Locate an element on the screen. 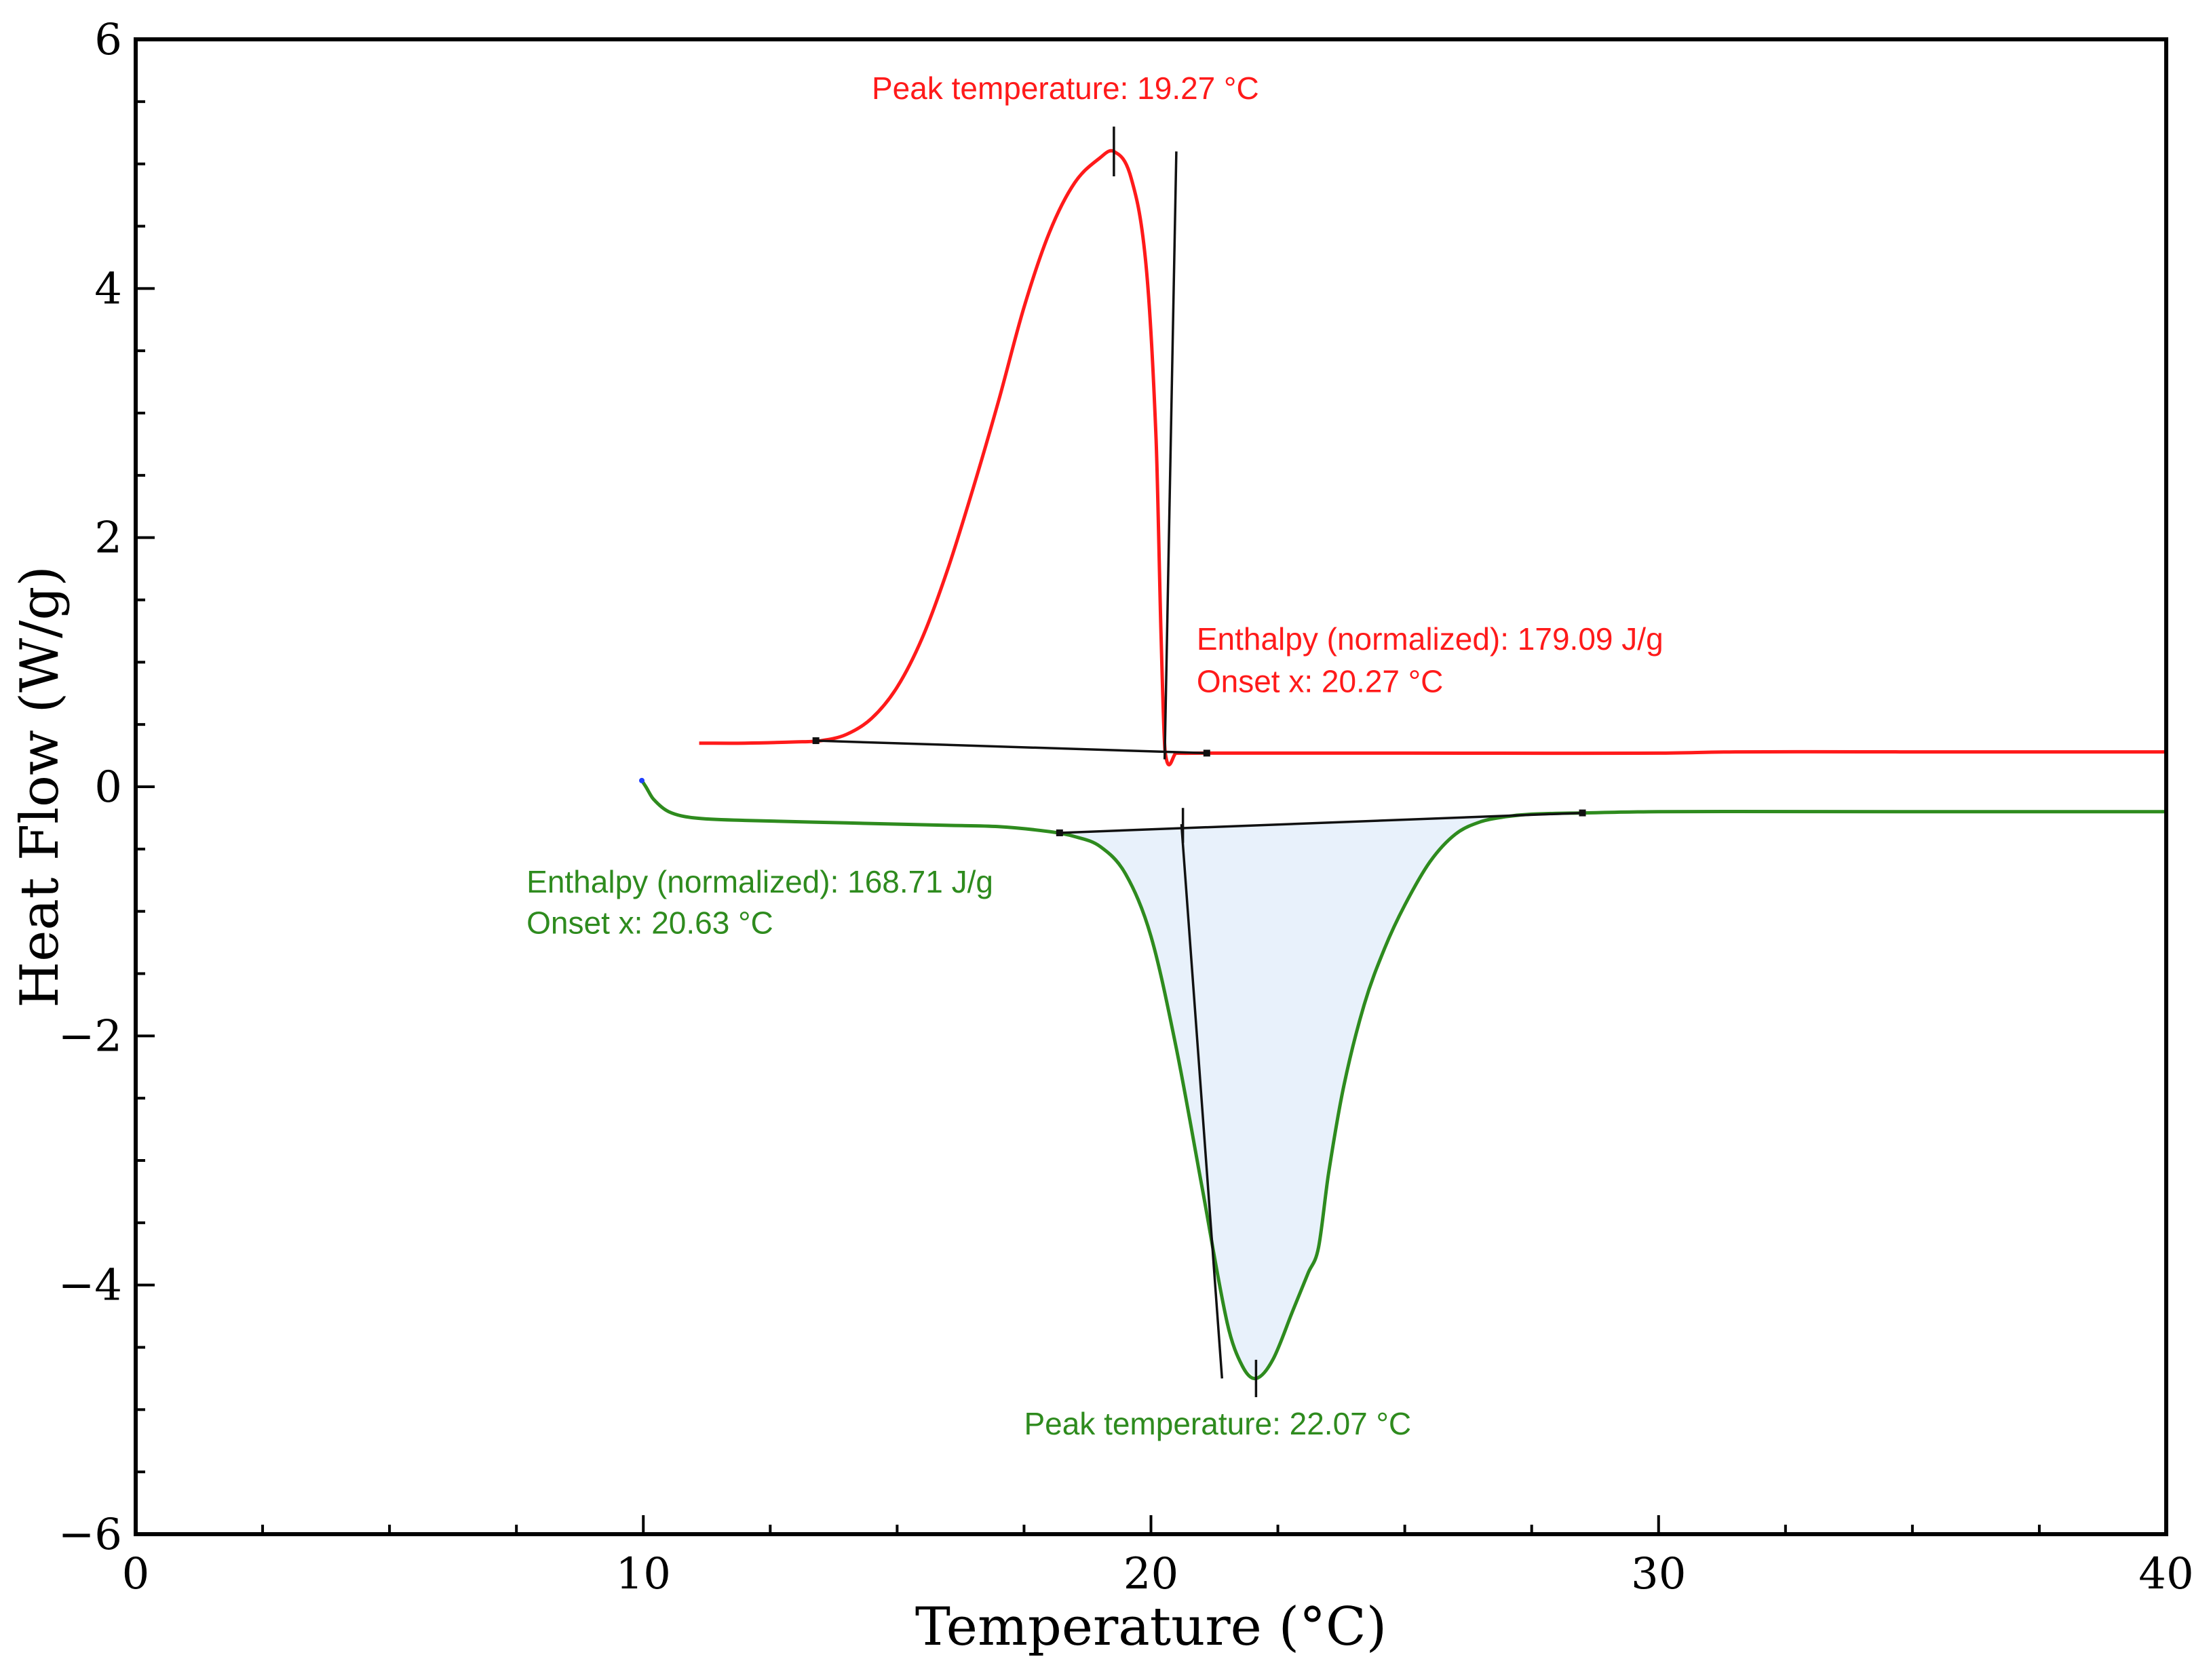  x-tick-label: 0 is located at coordinates (136, 1574).